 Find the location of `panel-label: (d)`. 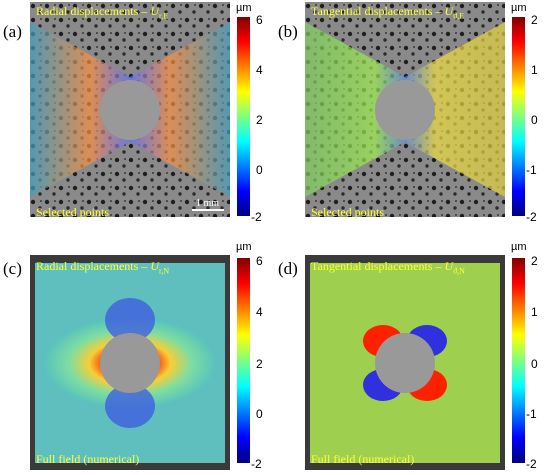

panel-label: (d) is located at coordinates (288, 268).